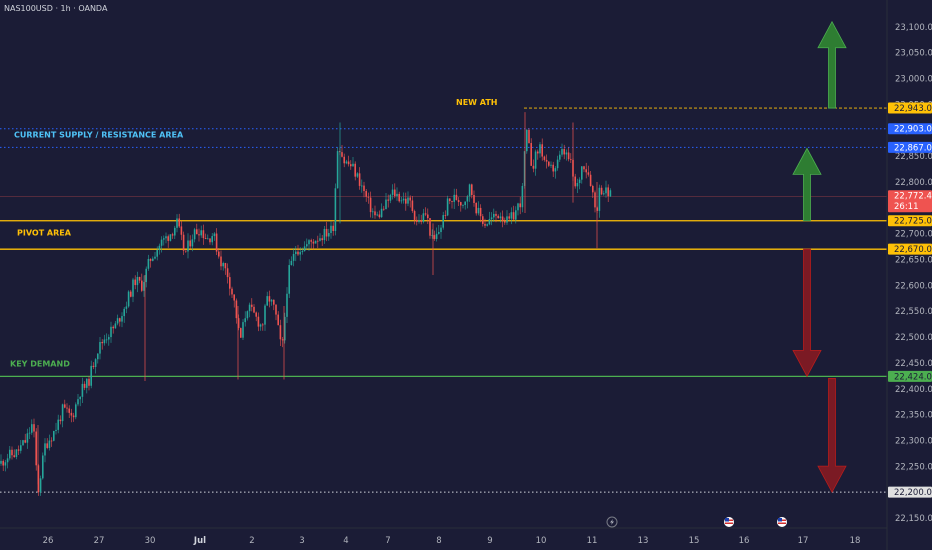  Describe the element at coordinates (452, 541) in the screenshot. I see `time-axis: 26 27 30 Jul 2 3 4 7 8 9 10 11 13 15 16 17 18` at that location.